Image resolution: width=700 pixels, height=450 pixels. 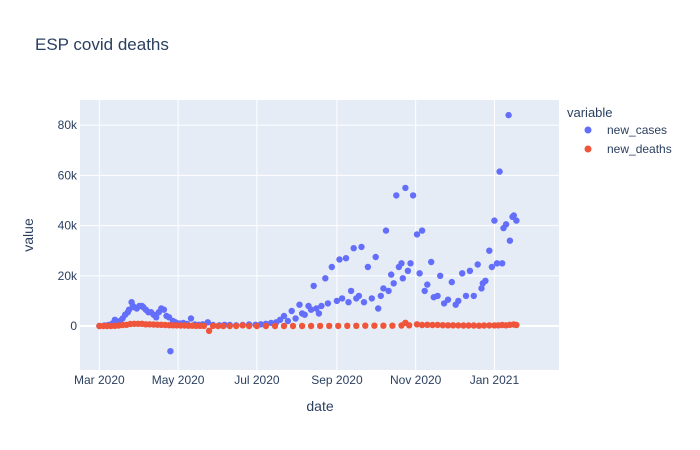 What do you see at coordinates (68, 125) in the screenshot?
I see `y-tick-label: 80k` at bounding box center [68, 125].